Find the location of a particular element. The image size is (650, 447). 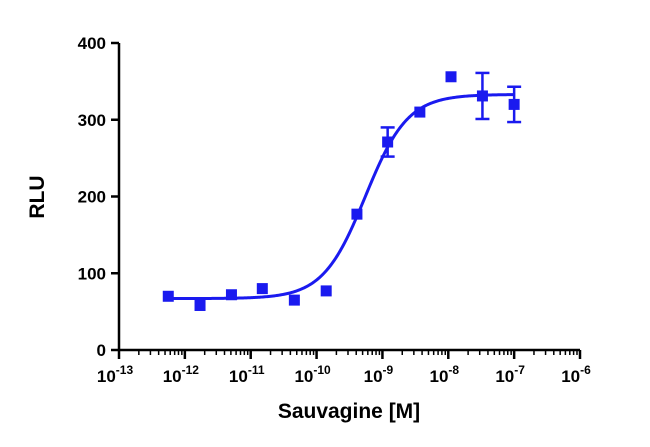

error-bars-layer is located at coordinates (451, 114).